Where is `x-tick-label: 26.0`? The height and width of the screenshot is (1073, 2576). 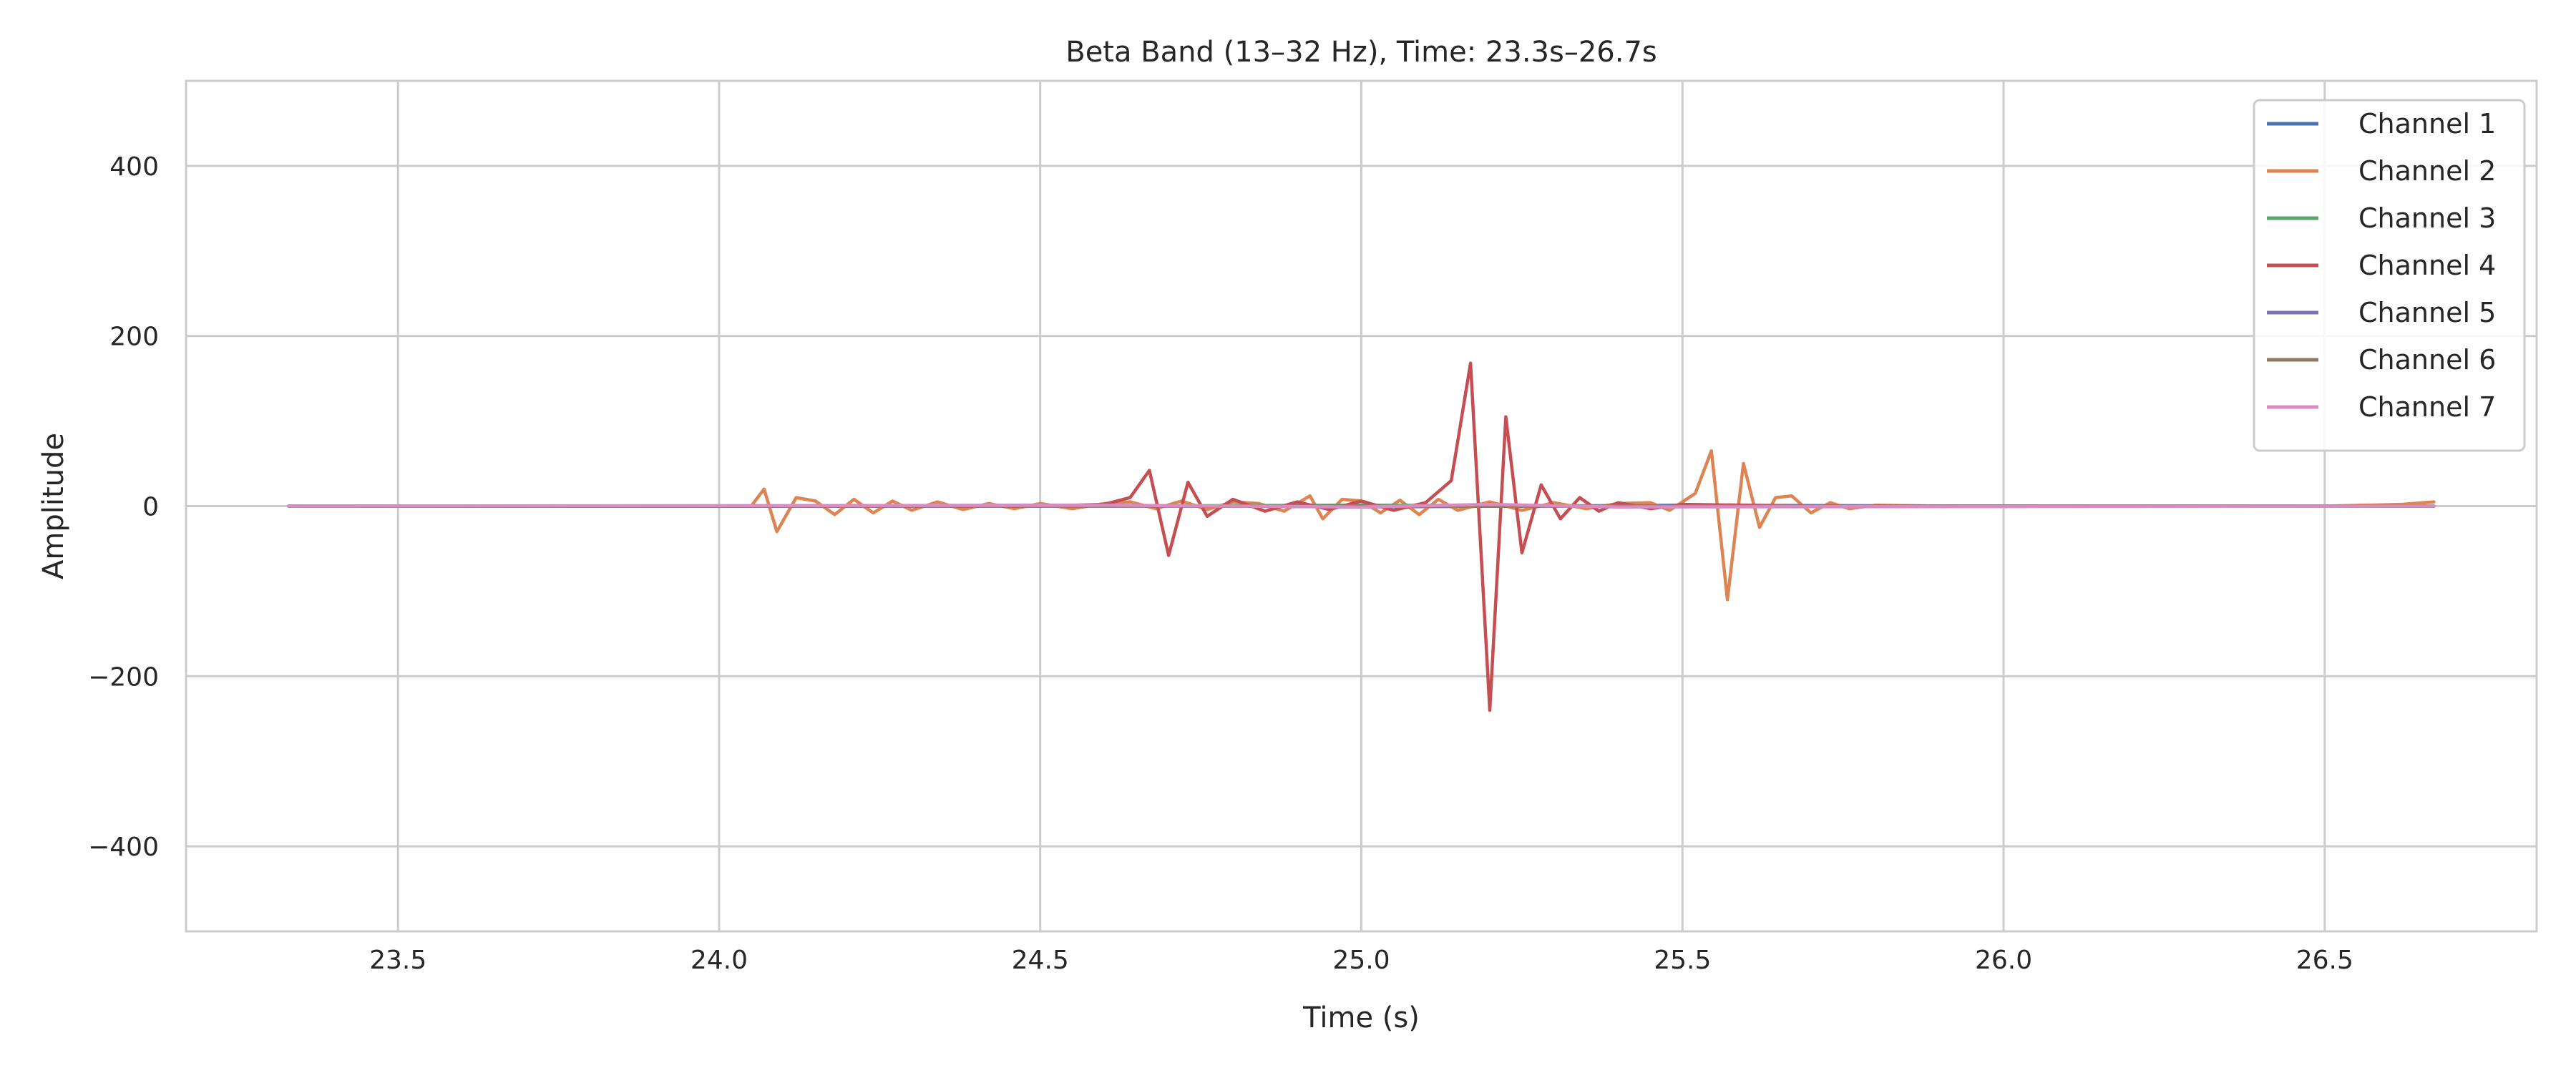 x-tick-label: 26.0 is located at coordinates (2003, 960).